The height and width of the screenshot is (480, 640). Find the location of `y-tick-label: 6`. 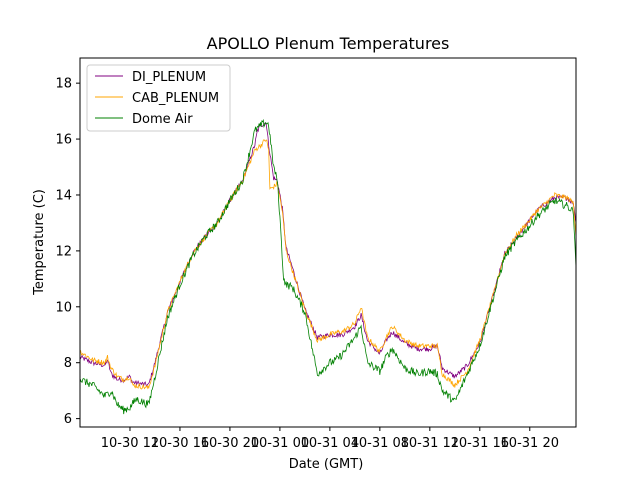

y-tick-label: 6 is located at coordinates (68, 419).